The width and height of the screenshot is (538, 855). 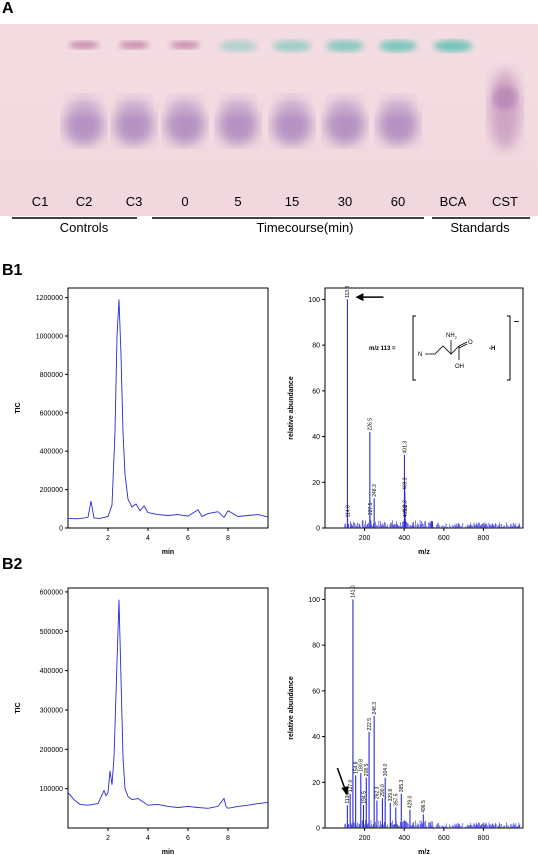 I want to click on structure-bond-co, so click(x=463, y=344).